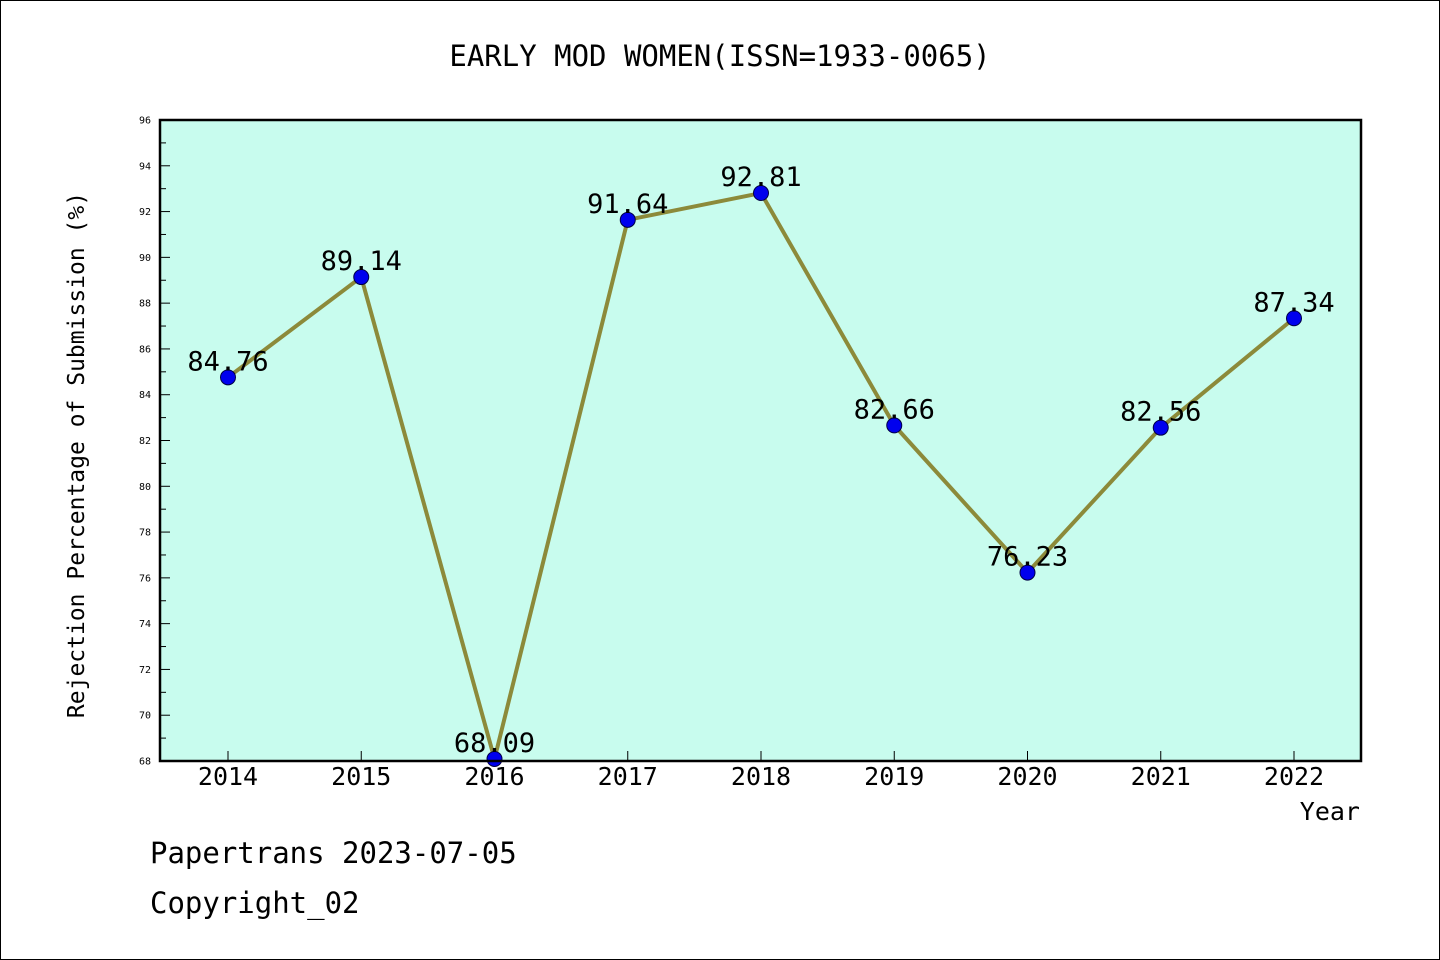 The height and width of the screenshot is (960, 1440). I want to click on y-tick-label: 96, so click(145, 121).